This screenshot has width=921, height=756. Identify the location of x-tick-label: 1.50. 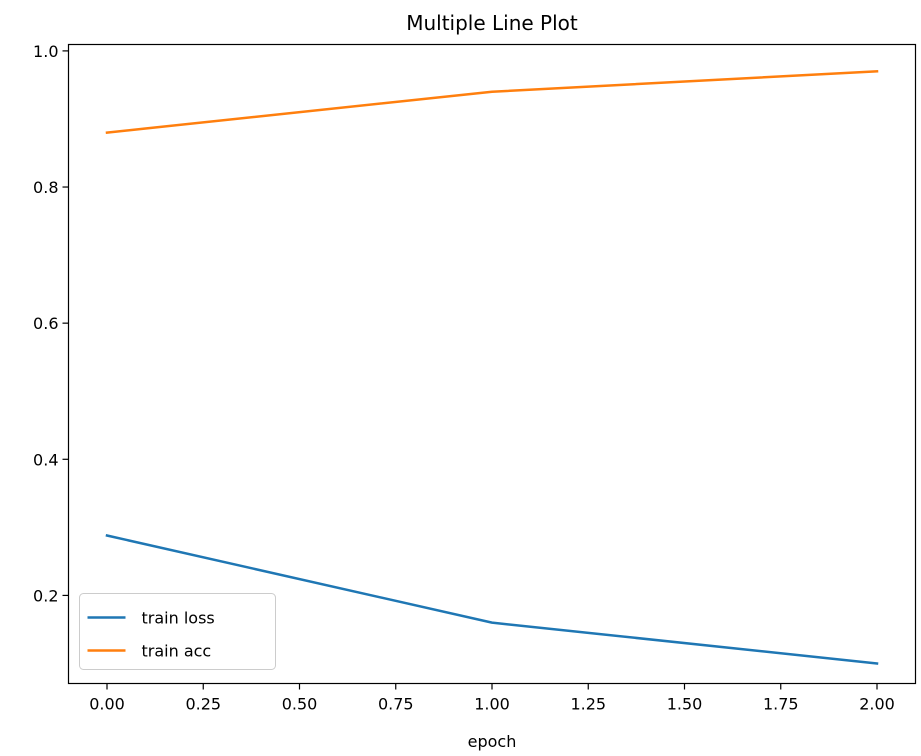
(685, 704).